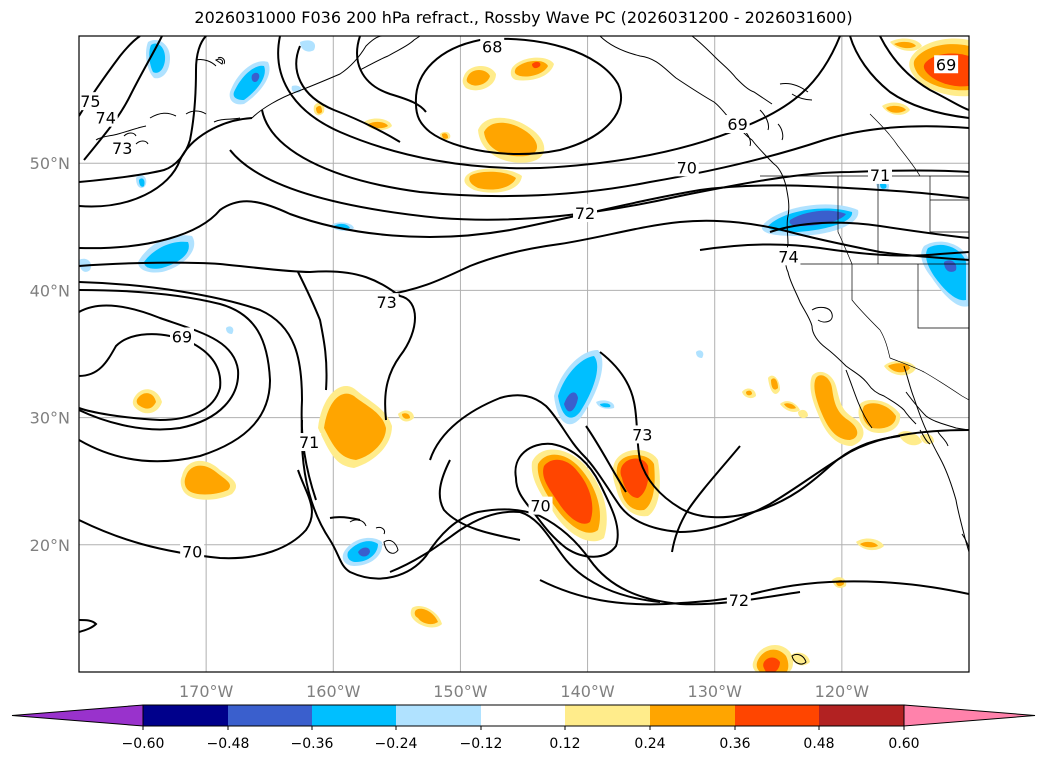 This screenshot has width=1047, height=765. Describe the element at coordinates (50, 290) in the screenshot. I see `latitude-label: 40°N` at that location.